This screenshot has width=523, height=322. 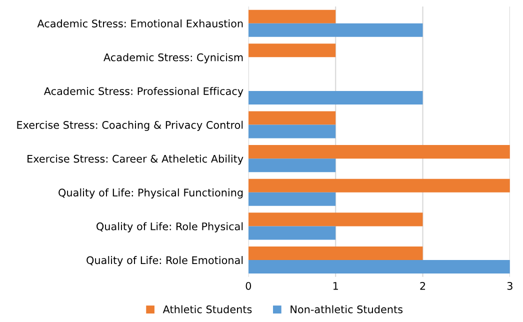 What do you see at coordinates (136, 159) in the screenshot?
I see `y-tick-label: Exercise Stress: Career & Atheletic Ability` at bounding box center [136, 159].